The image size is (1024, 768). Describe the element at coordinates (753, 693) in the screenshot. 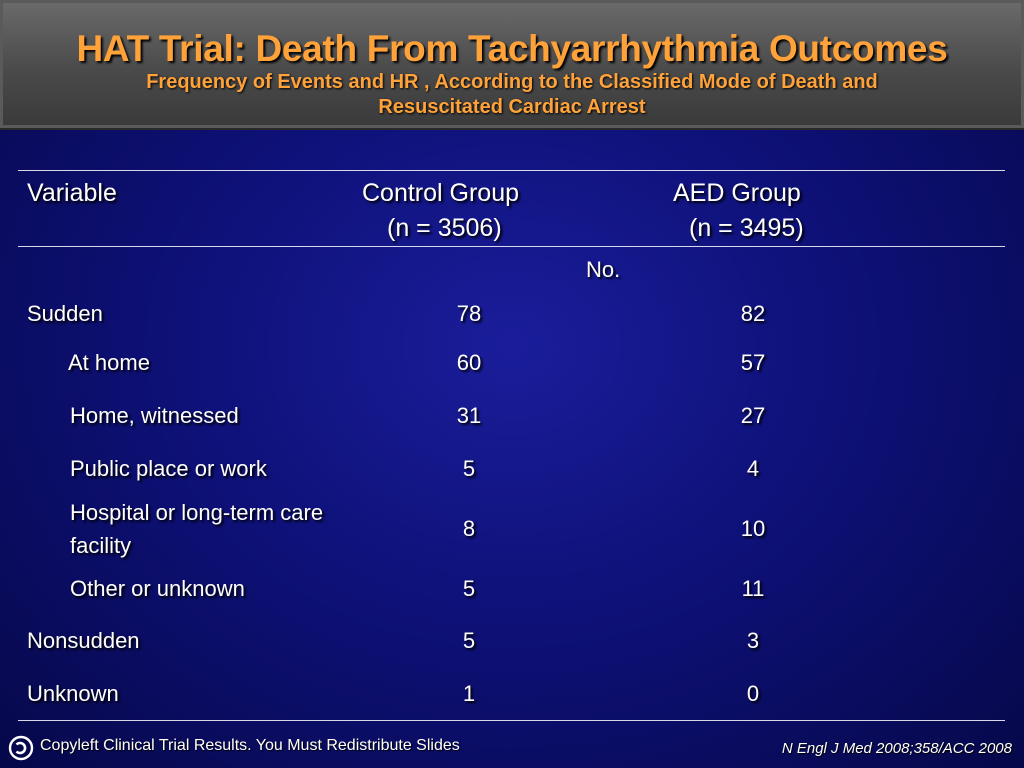

I see `aed-value: 0` at that location.